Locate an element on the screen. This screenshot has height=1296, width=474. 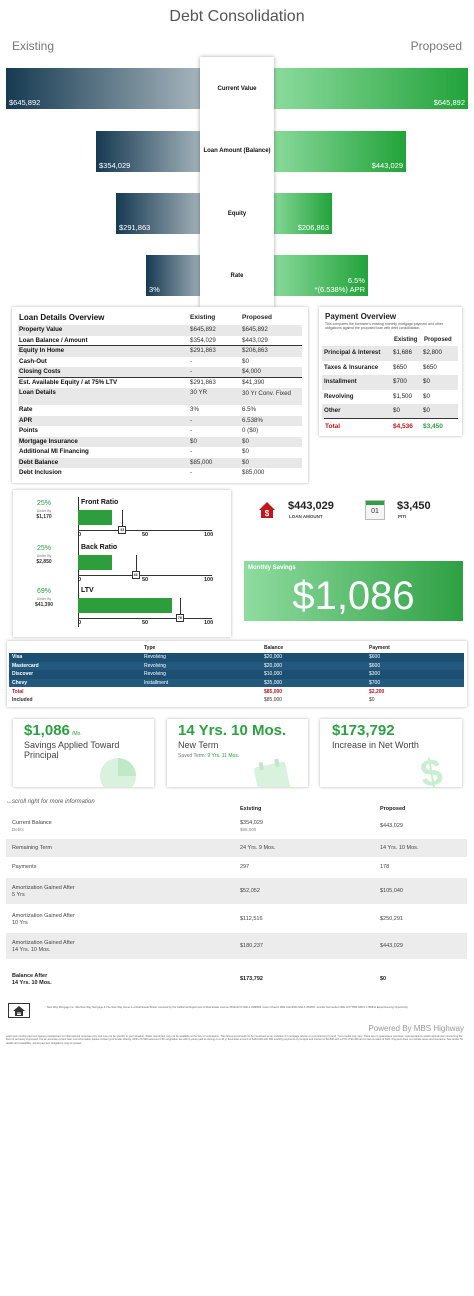
tradeline-included-payment: $0 is located at coordinates (372, 700).